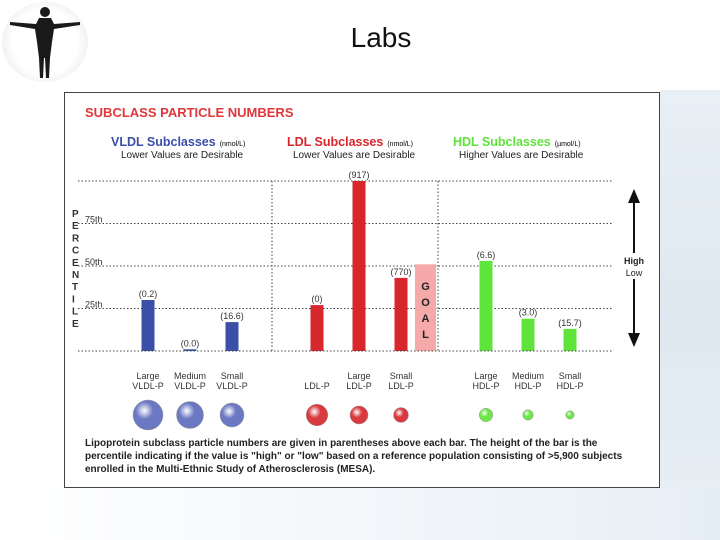  Describe the element at coordinates (232, 316) in the screenshot. I see `bar-value-label: (16.6)` at that location.